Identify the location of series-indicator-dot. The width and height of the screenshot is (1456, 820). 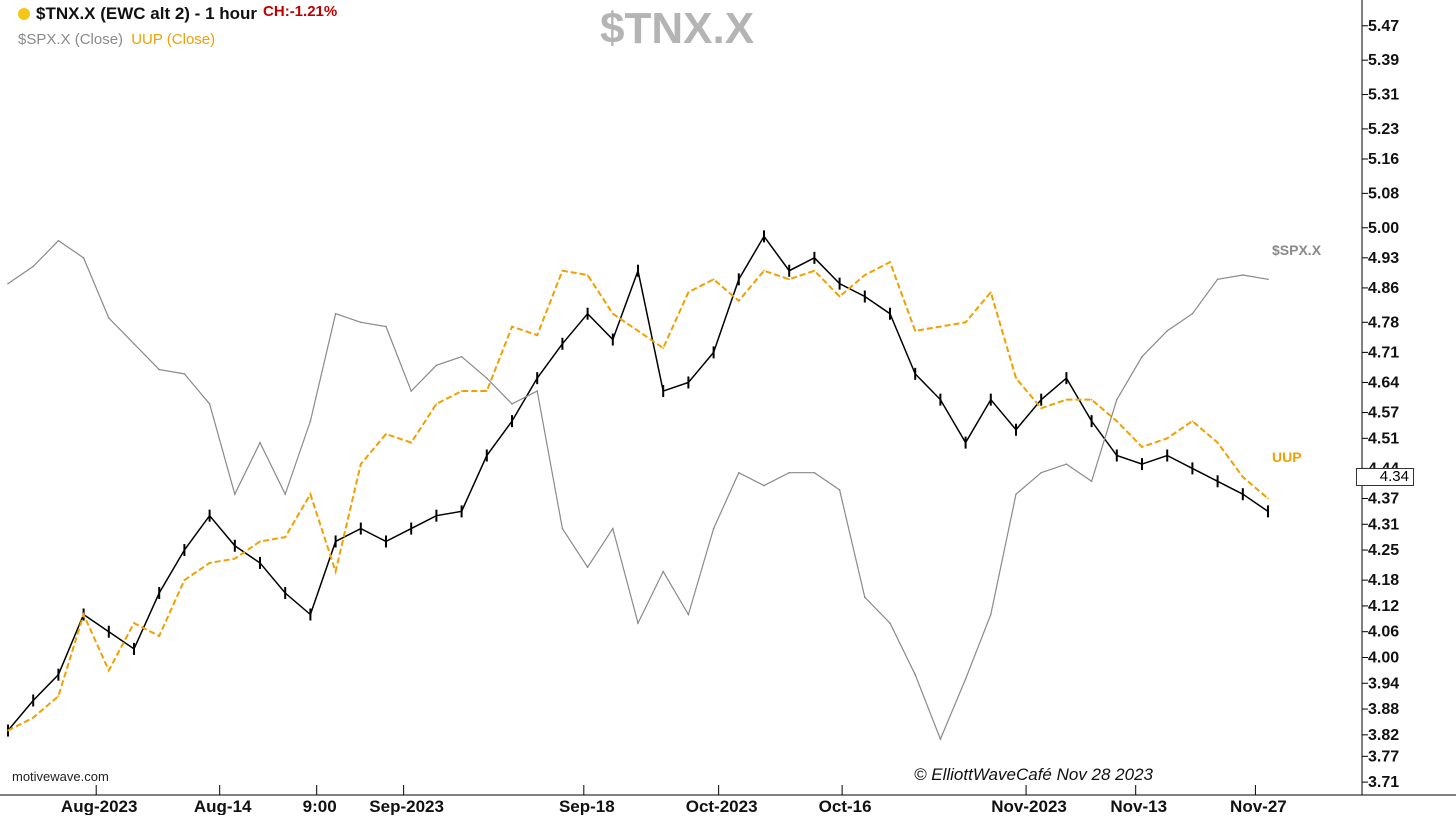
(24, 14).